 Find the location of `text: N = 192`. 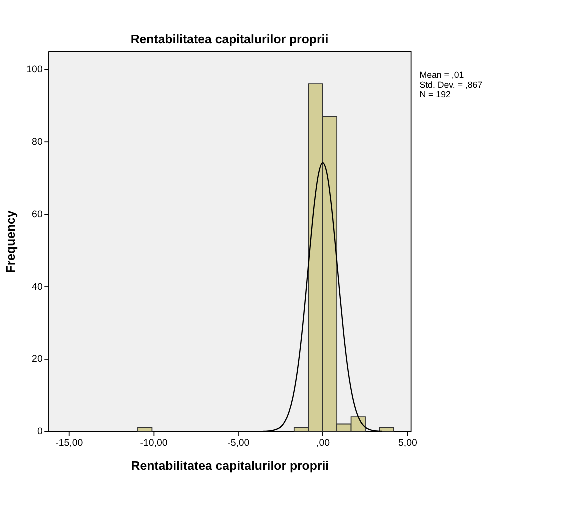

text: N = 192 is located at coordinates (435, 94).